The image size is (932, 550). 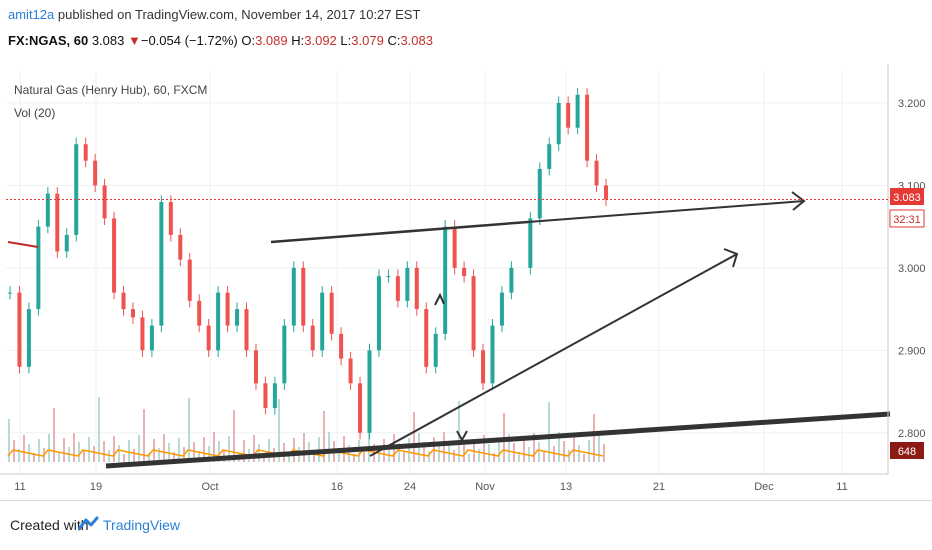 What do you see at coordinates (462, 436) in the screenshot?
I see `trough-mark-icon` at bounding box center [462, 436].